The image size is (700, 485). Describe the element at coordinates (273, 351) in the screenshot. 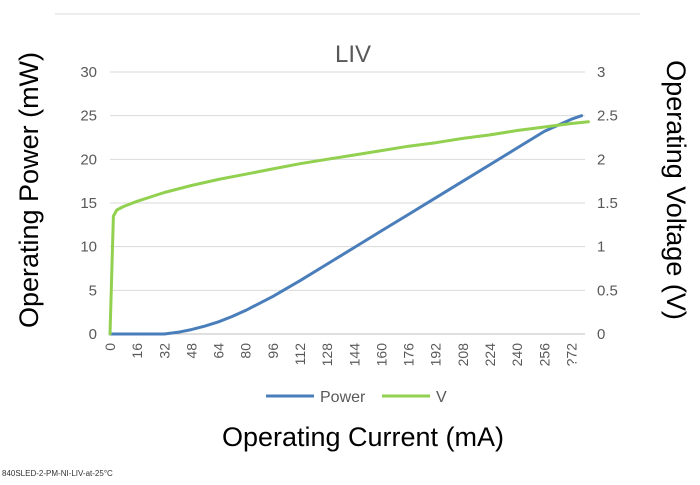

I see `x-tick-label: 96` at that location.